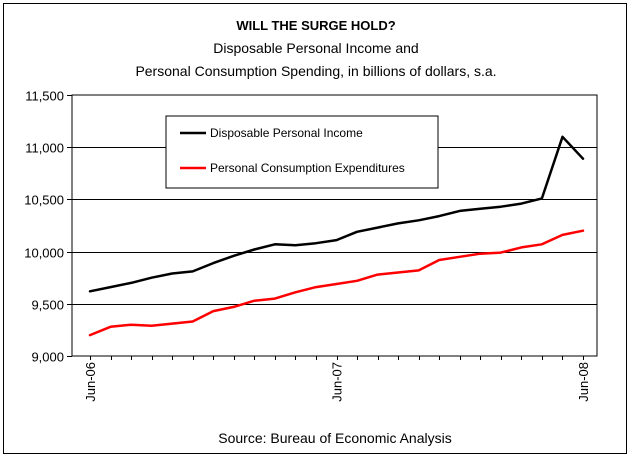 The height and width of the screenshot is (459, 632). I want to click on x-tick-label: Jun-08, so click(583, 382).